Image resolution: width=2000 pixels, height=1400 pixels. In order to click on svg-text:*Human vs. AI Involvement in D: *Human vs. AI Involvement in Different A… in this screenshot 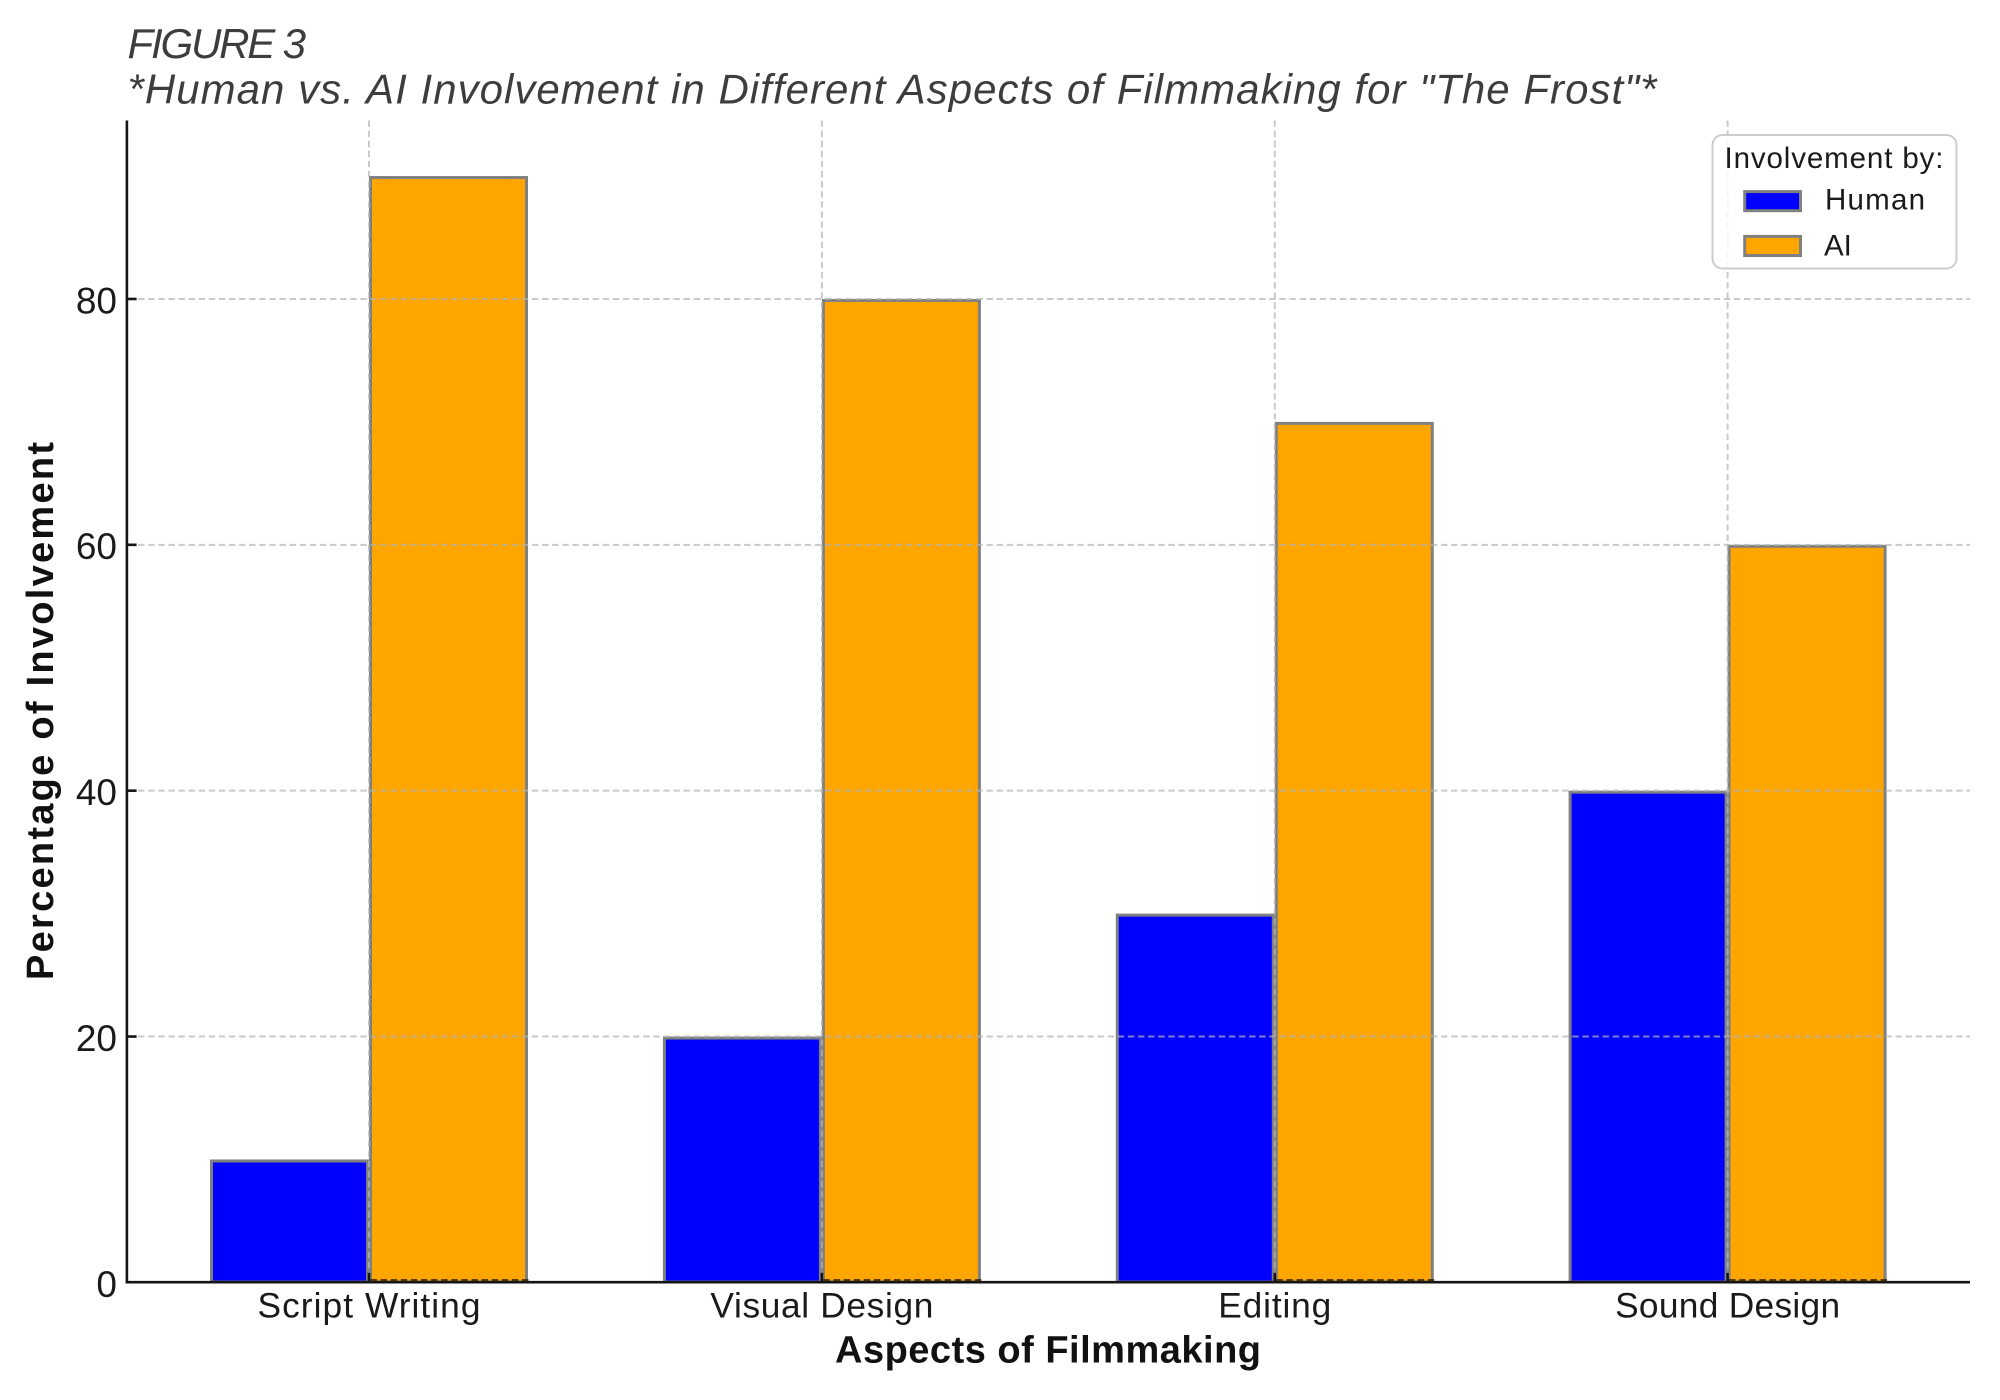, I will do `click(893, 89)`.